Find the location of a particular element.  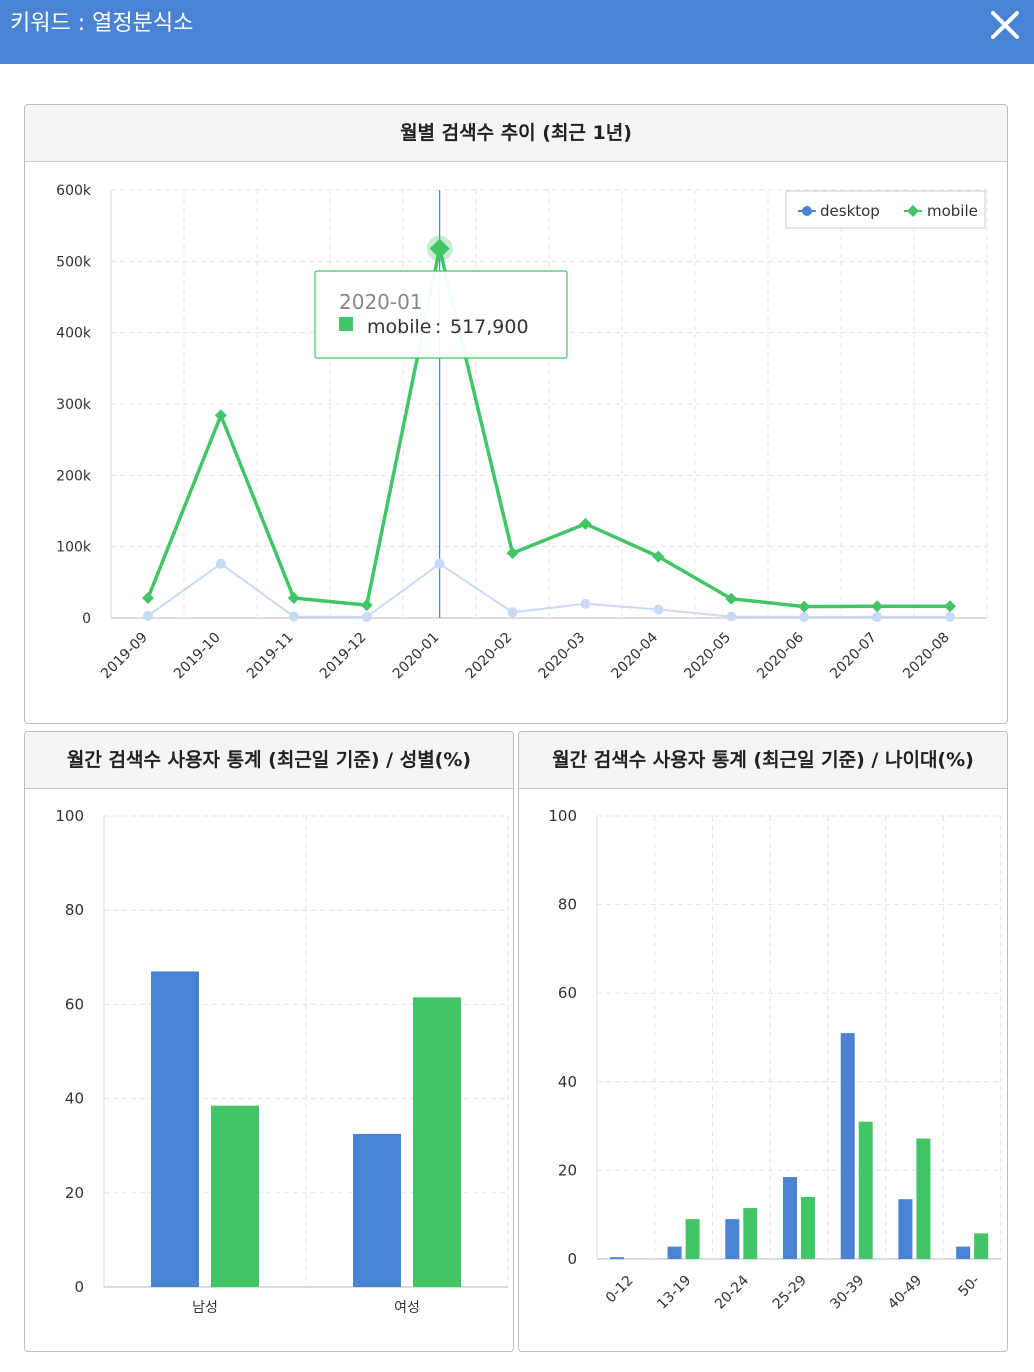

x-tick-label: 2019-10 is located at coordinates (197, 656).